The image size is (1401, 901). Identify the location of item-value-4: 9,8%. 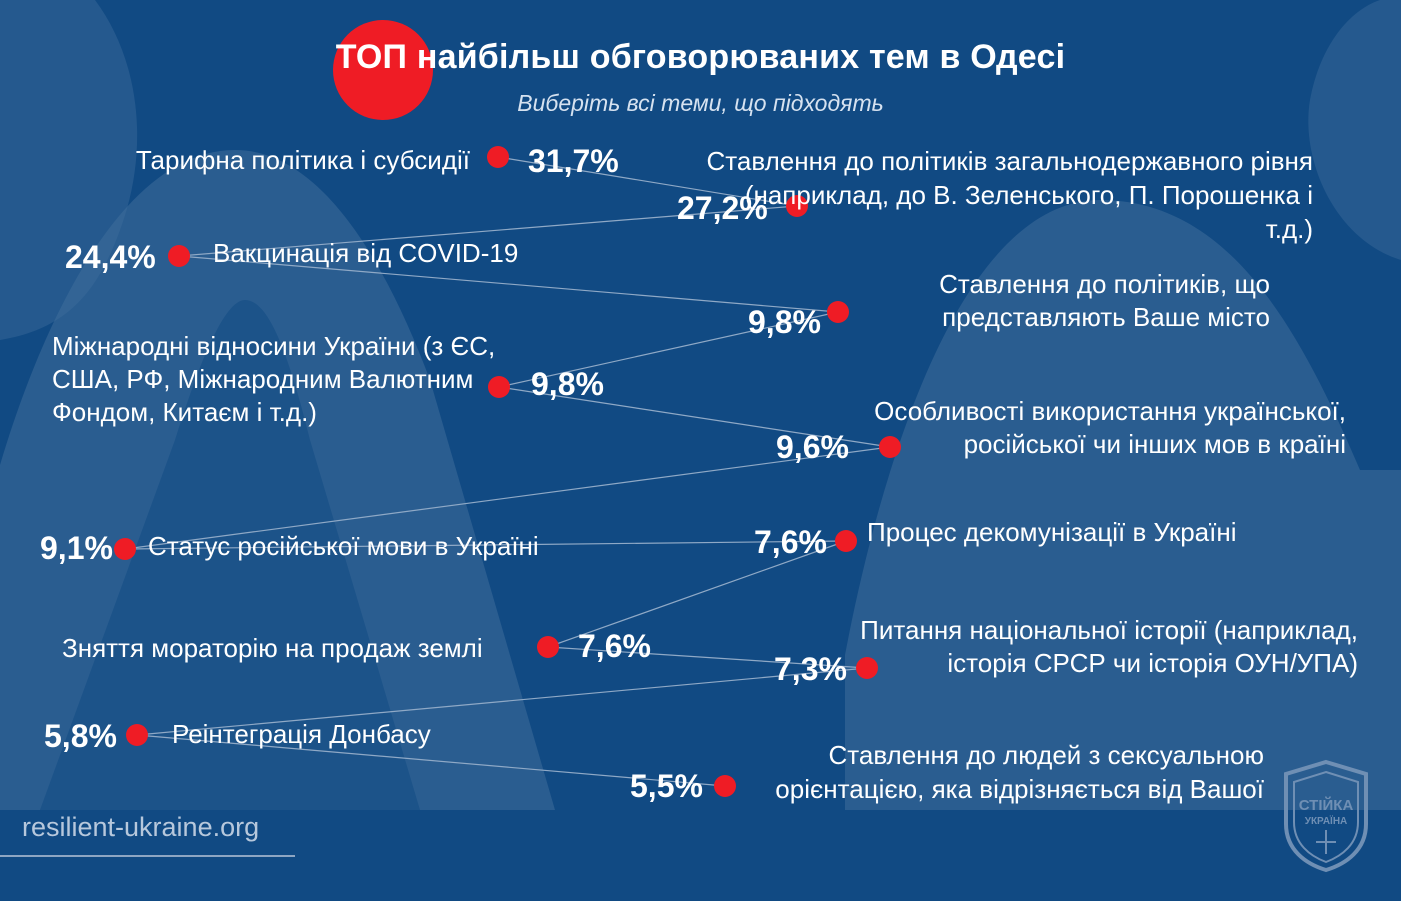
(567, 384).